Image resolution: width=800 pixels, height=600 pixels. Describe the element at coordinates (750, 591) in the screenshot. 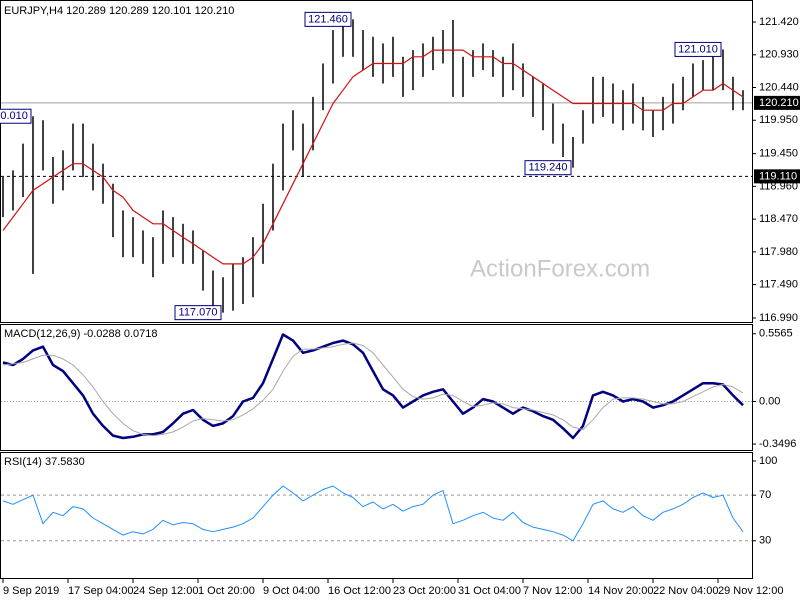

I see `x-tick-label: 29 Nov 12:00` at that location.